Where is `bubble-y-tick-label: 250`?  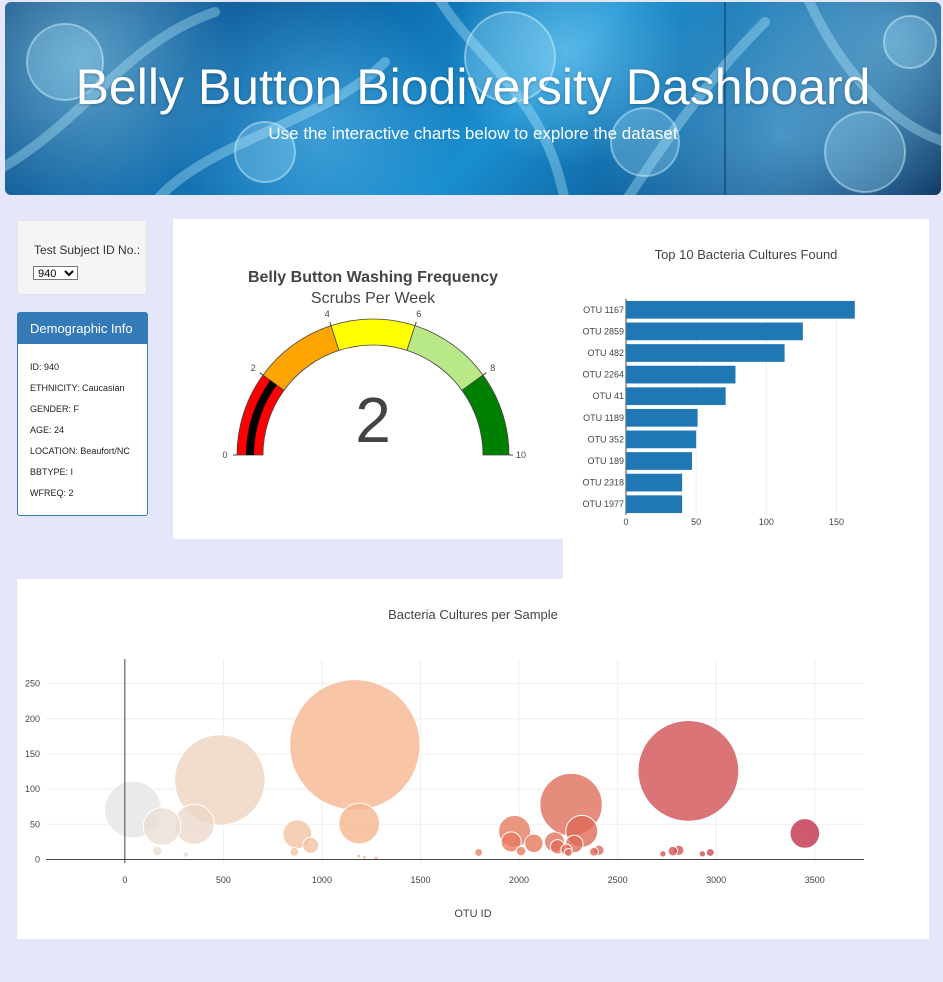 bubble-y-tick-label: 250 is located at coordinates (32, 684).